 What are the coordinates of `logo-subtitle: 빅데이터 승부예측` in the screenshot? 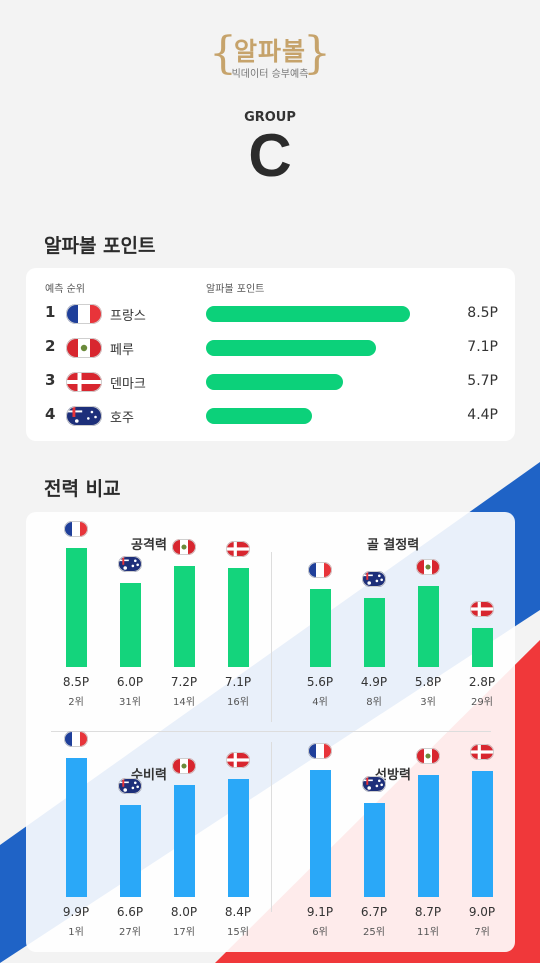 It's located at (270, 74).